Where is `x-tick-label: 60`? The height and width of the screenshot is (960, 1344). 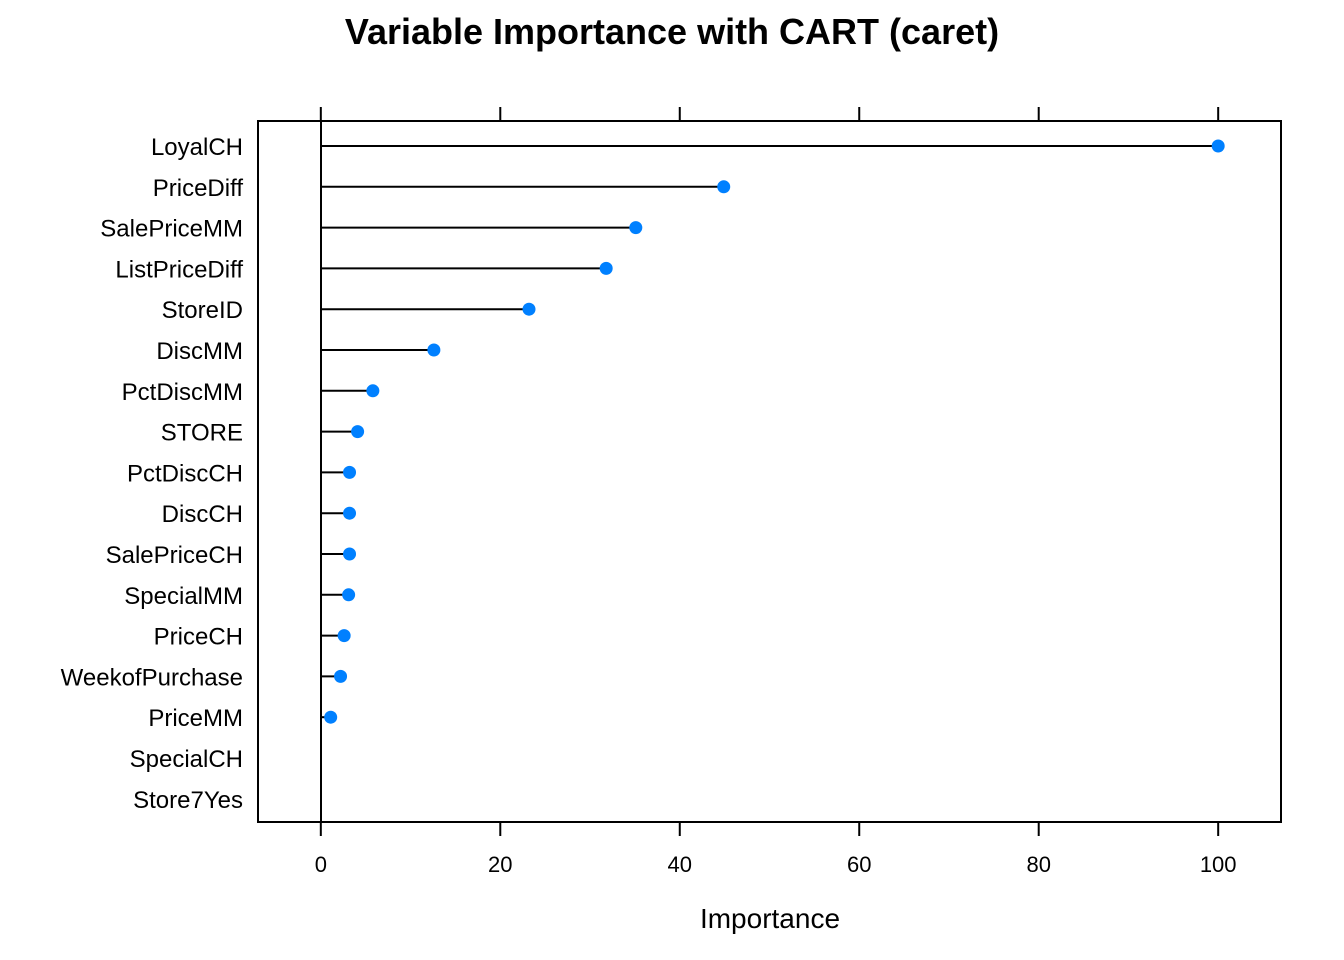 x-tick-label: 60 is located at coordinates (859, 864).